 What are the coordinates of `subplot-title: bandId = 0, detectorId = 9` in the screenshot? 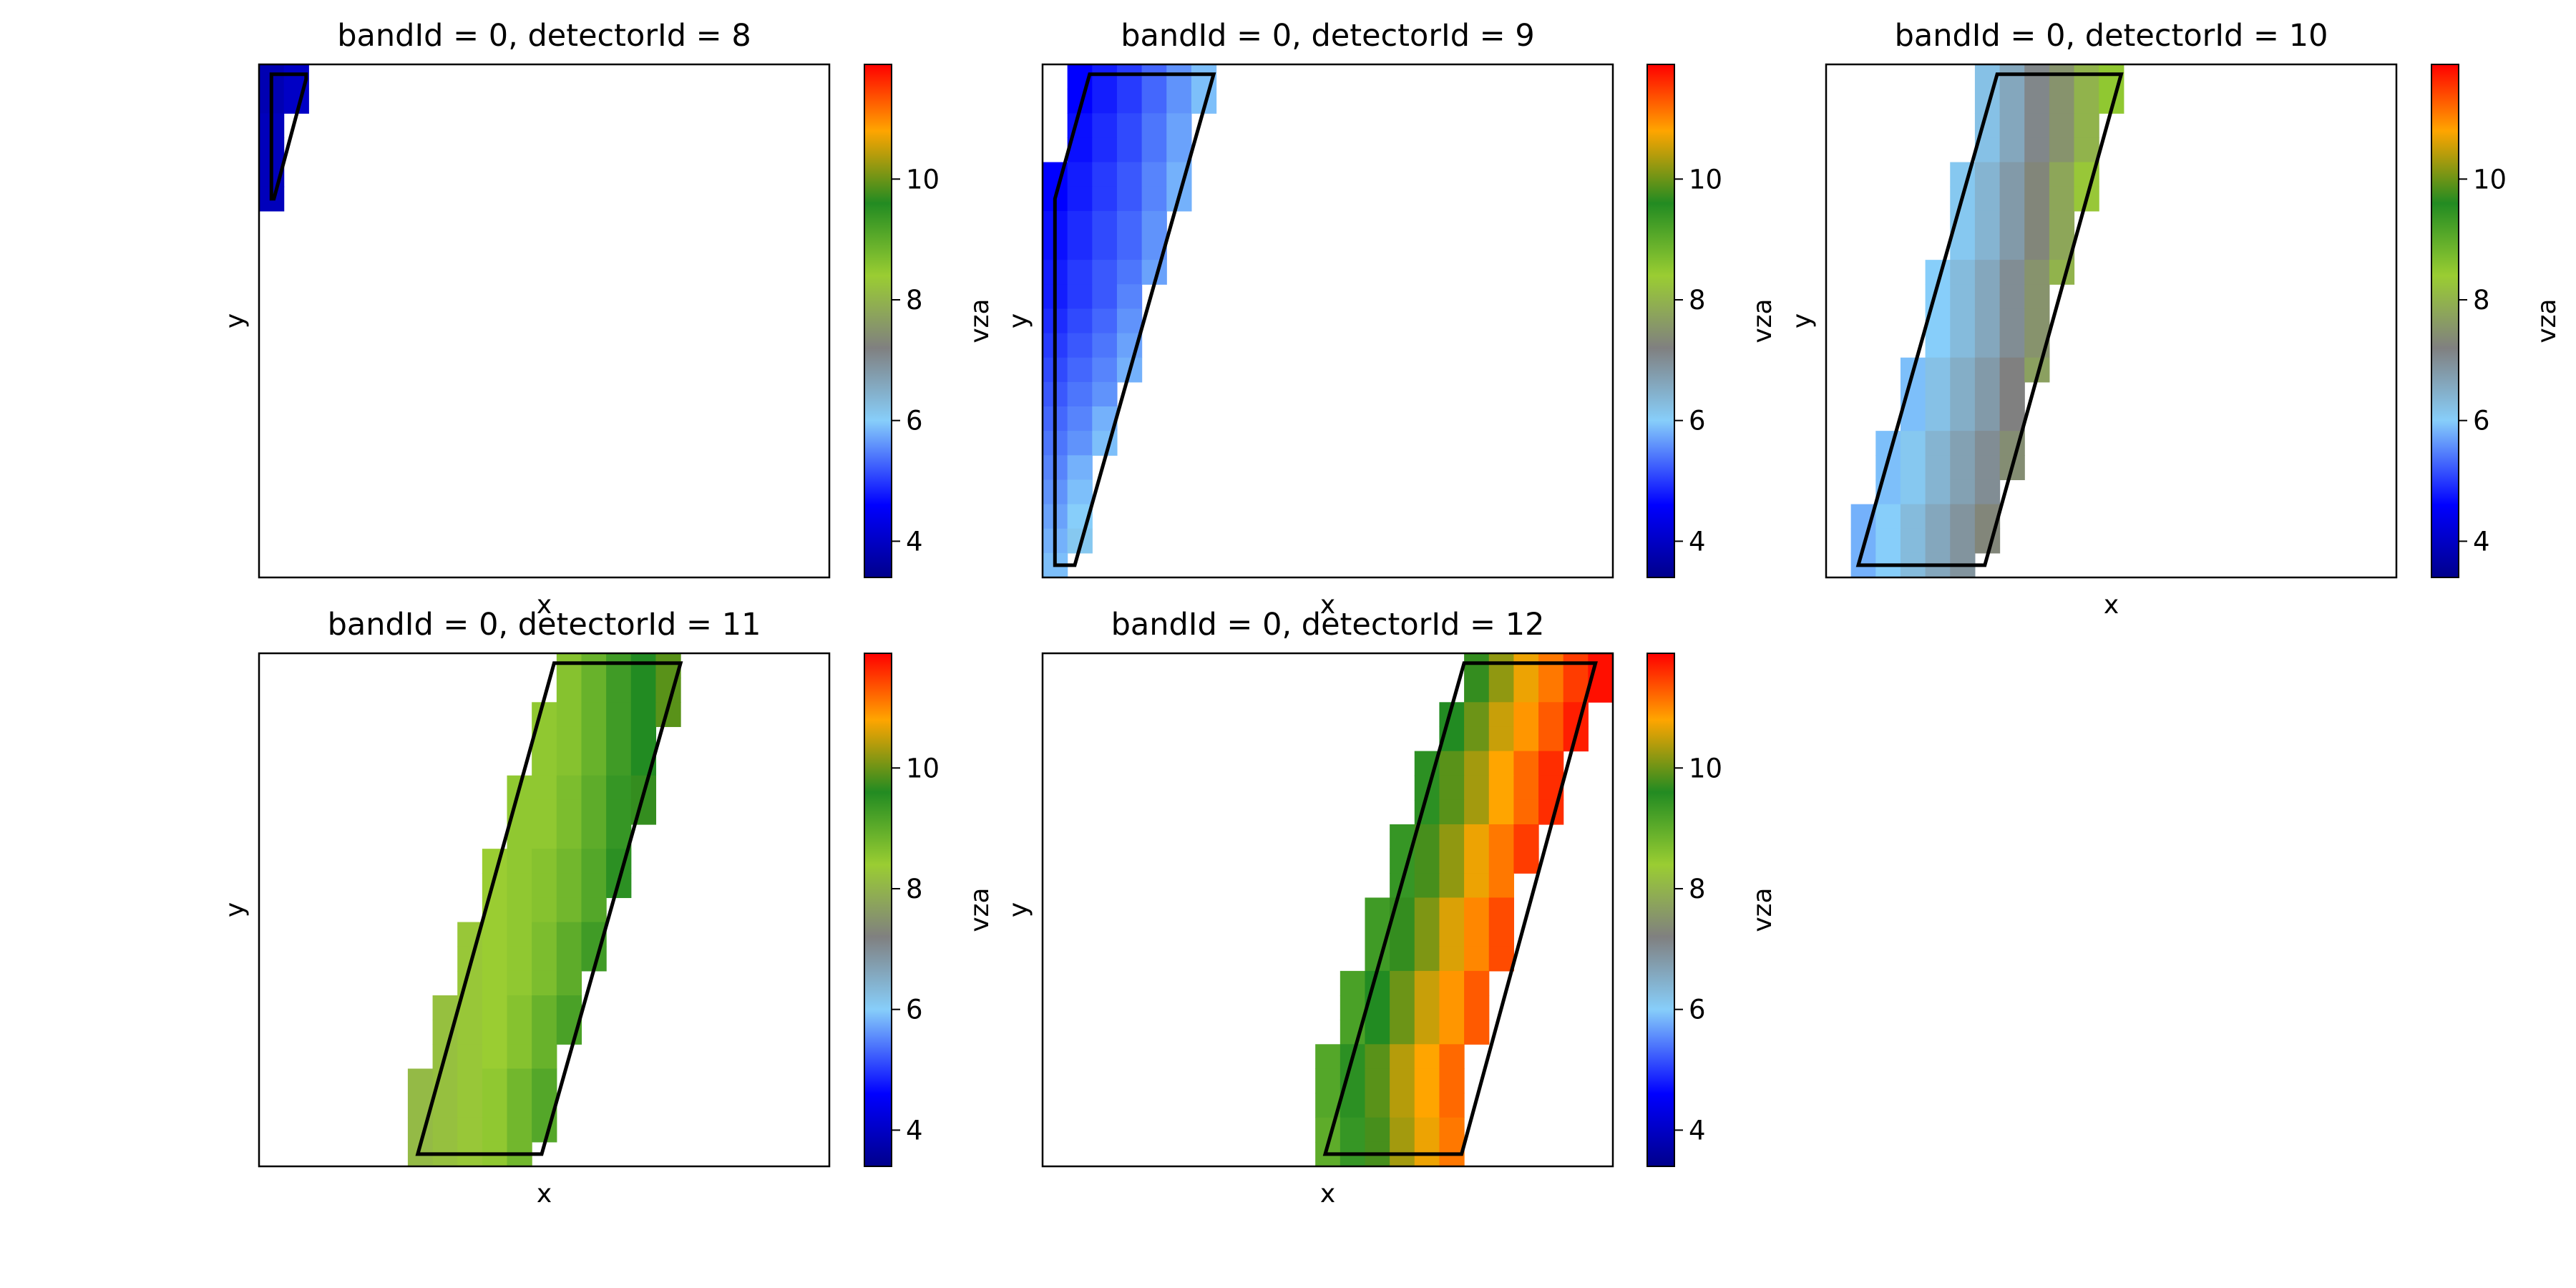 It's located at (1327, 36).